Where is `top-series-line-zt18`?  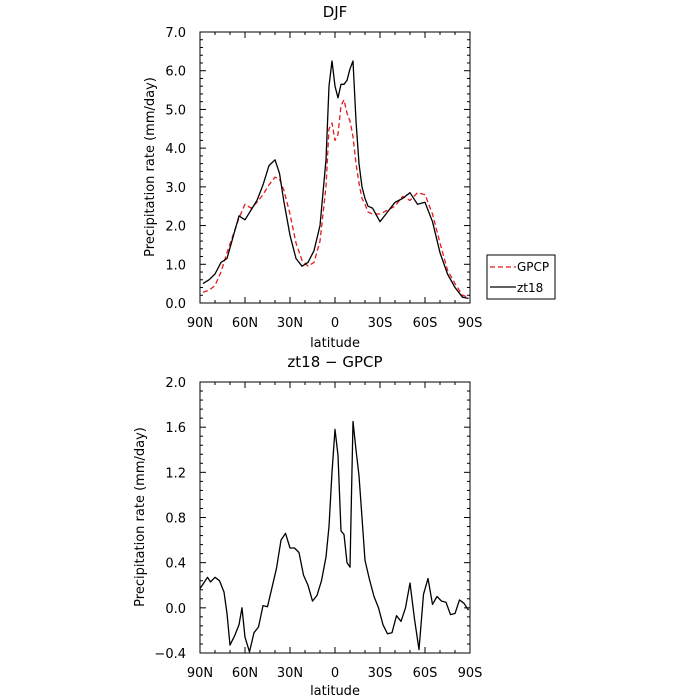 top-series-line-zt18 is located at coordinates (335, 180).